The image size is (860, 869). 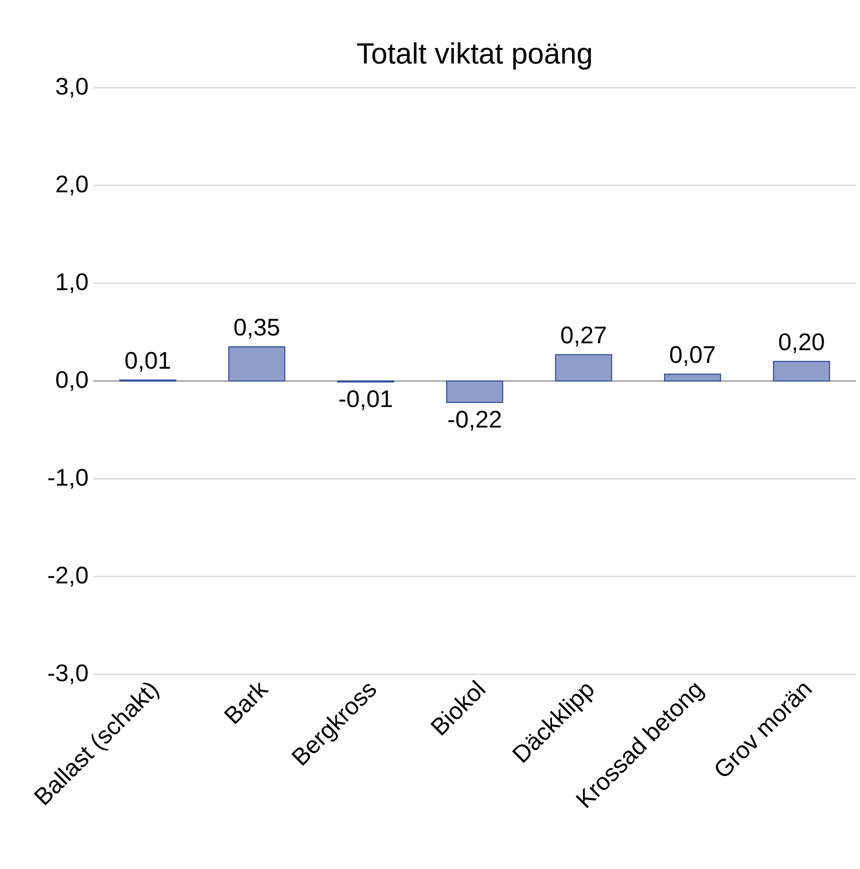 What do you see at coordinates (692, 356) in the screenshot?
I see `data-label: 0,07` at bounding box center [692, 356].